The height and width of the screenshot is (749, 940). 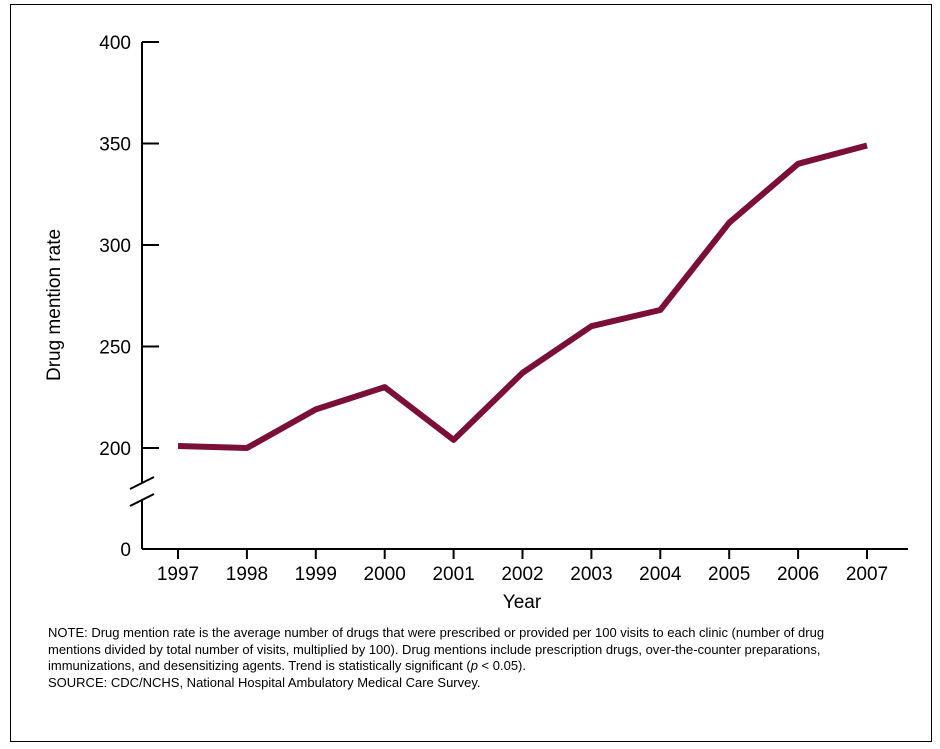 I want to click on x-tick-label: 2007, so click(x=867, y=574).